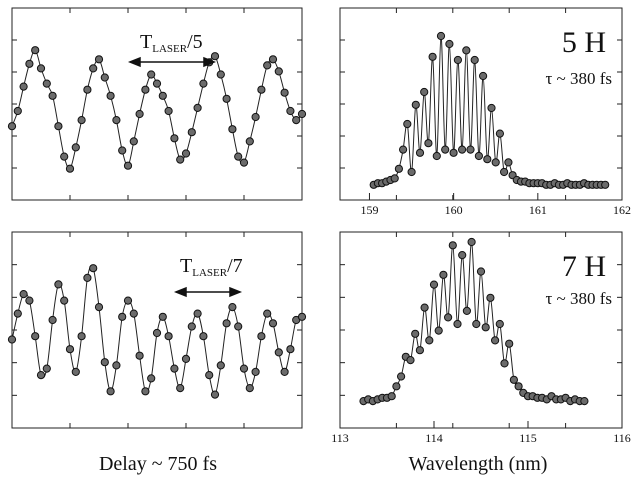 The image size is (632, 480). What do you see at coordinates (186, 266) in the screenshot?
I see `delay-7h-annotation-base: T` at bounding box center [186, 266].